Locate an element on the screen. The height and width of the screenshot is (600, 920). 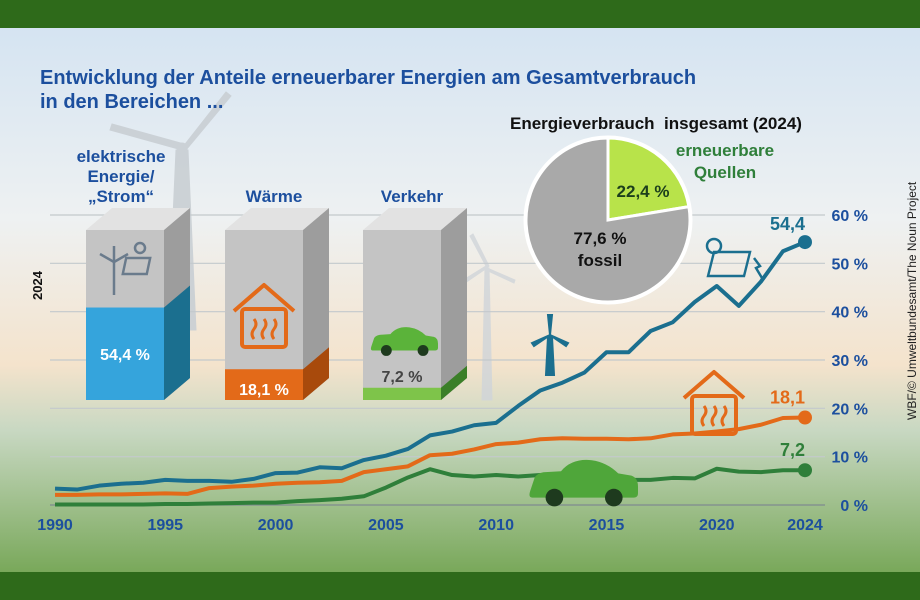
series-line-waerme is located at coordinates (430, 456).